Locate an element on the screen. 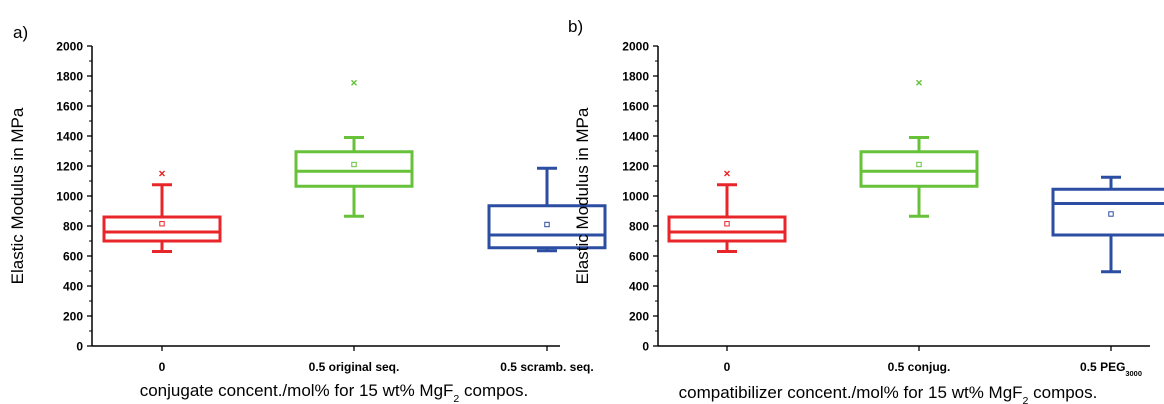 The width and height of the screenshot is (1164, 404). x-tick-label: 0.5 scramb. seq. is located at coordinates (546, 367).